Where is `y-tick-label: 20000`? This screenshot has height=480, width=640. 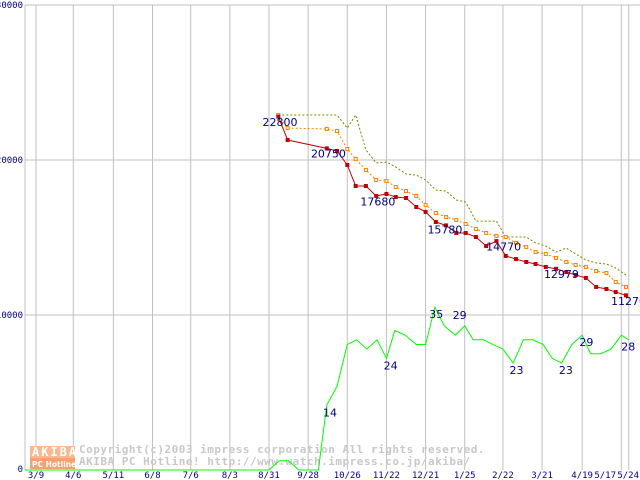 y-tick-label: 20000 is located at coordinates (11, 161).